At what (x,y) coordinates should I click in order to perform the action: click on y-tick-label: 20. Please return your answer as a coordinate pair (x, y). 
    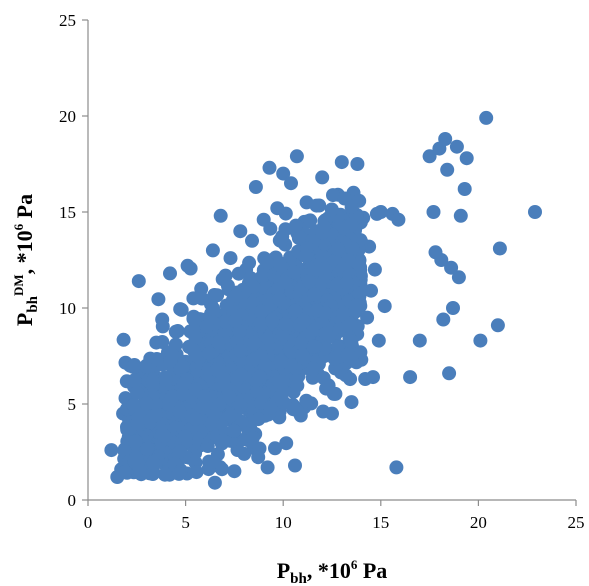
    Looking at the image, I should click on (67, 116).